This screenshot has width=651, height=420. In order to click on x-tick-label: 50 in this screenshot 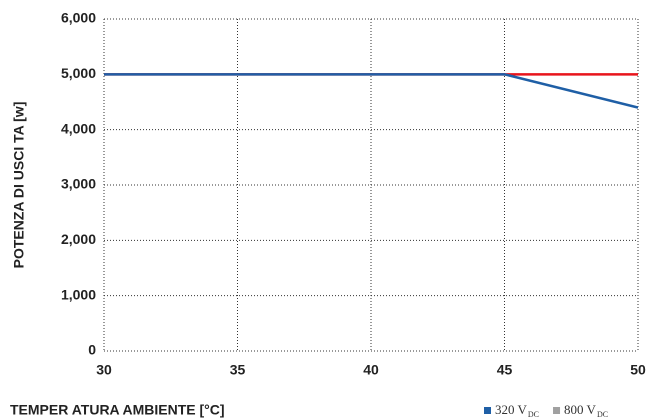, I will do `click(638, 370)`.